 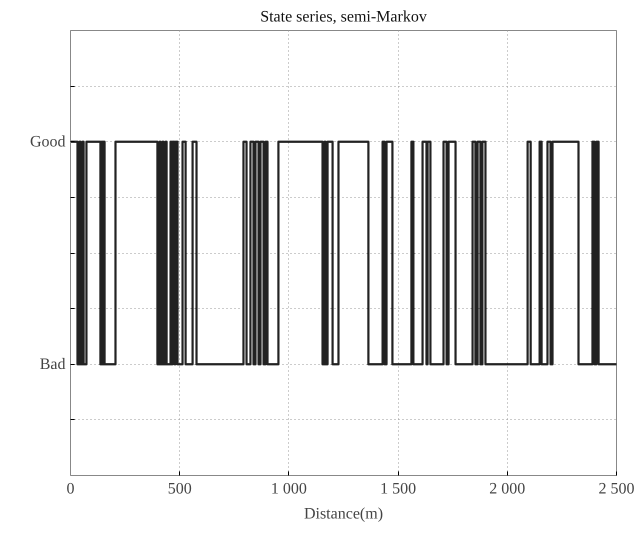 I want to click on x-tick-label: 0, so click(x=70, y=489).